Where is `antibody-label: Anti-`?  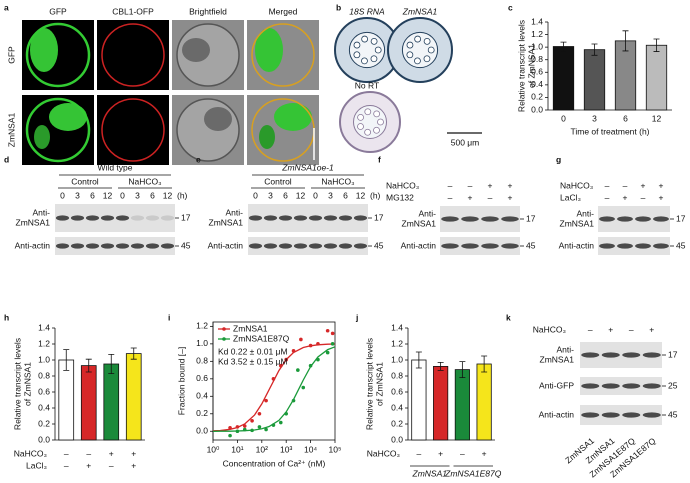 antibody-label: Anti- is located at coordinates (42, 212).